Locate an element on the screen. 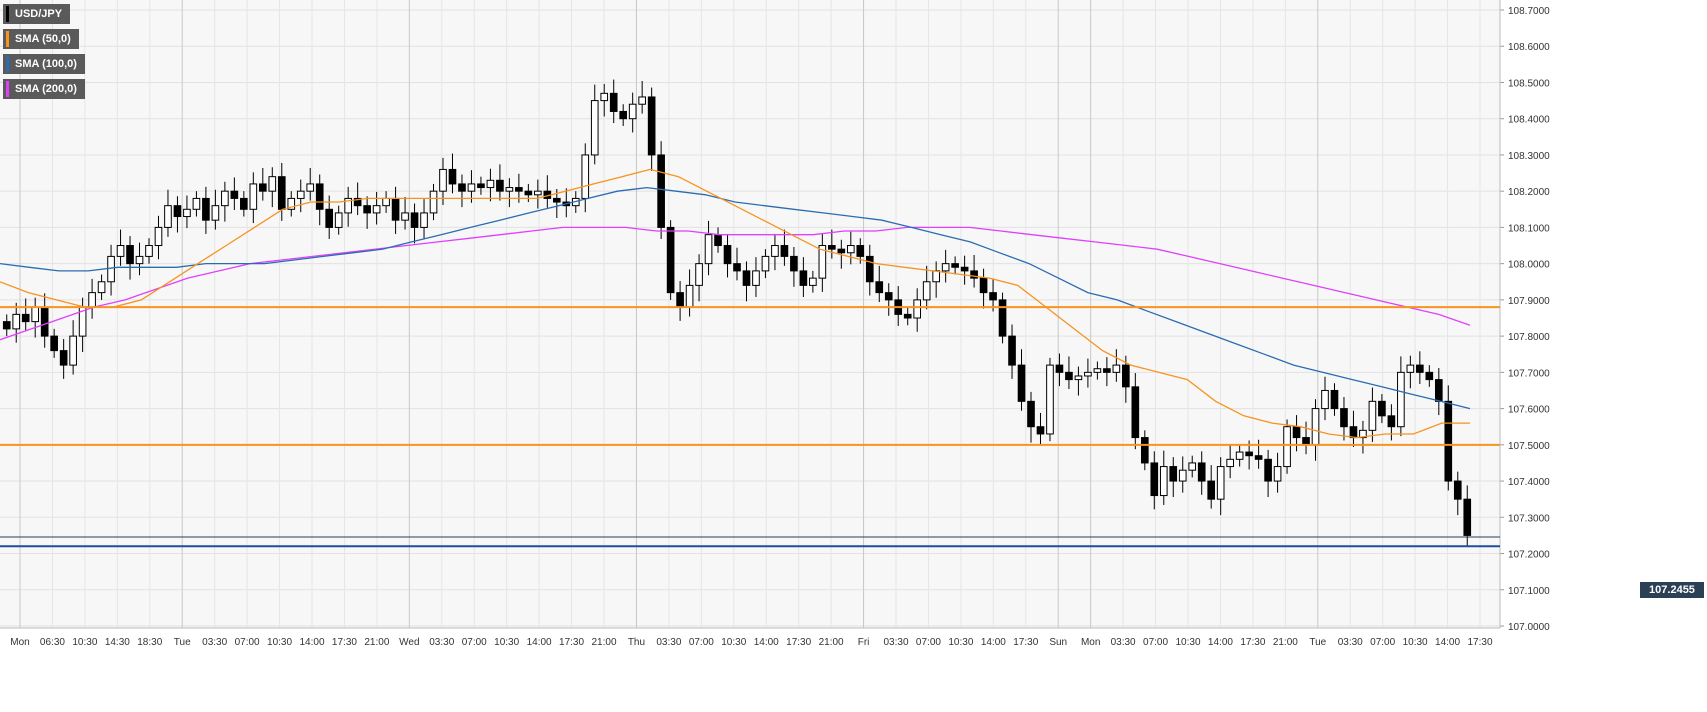 The image size is (1707, 712). y-tick-label: 108.5000 is located at coordinates (1529, 83).